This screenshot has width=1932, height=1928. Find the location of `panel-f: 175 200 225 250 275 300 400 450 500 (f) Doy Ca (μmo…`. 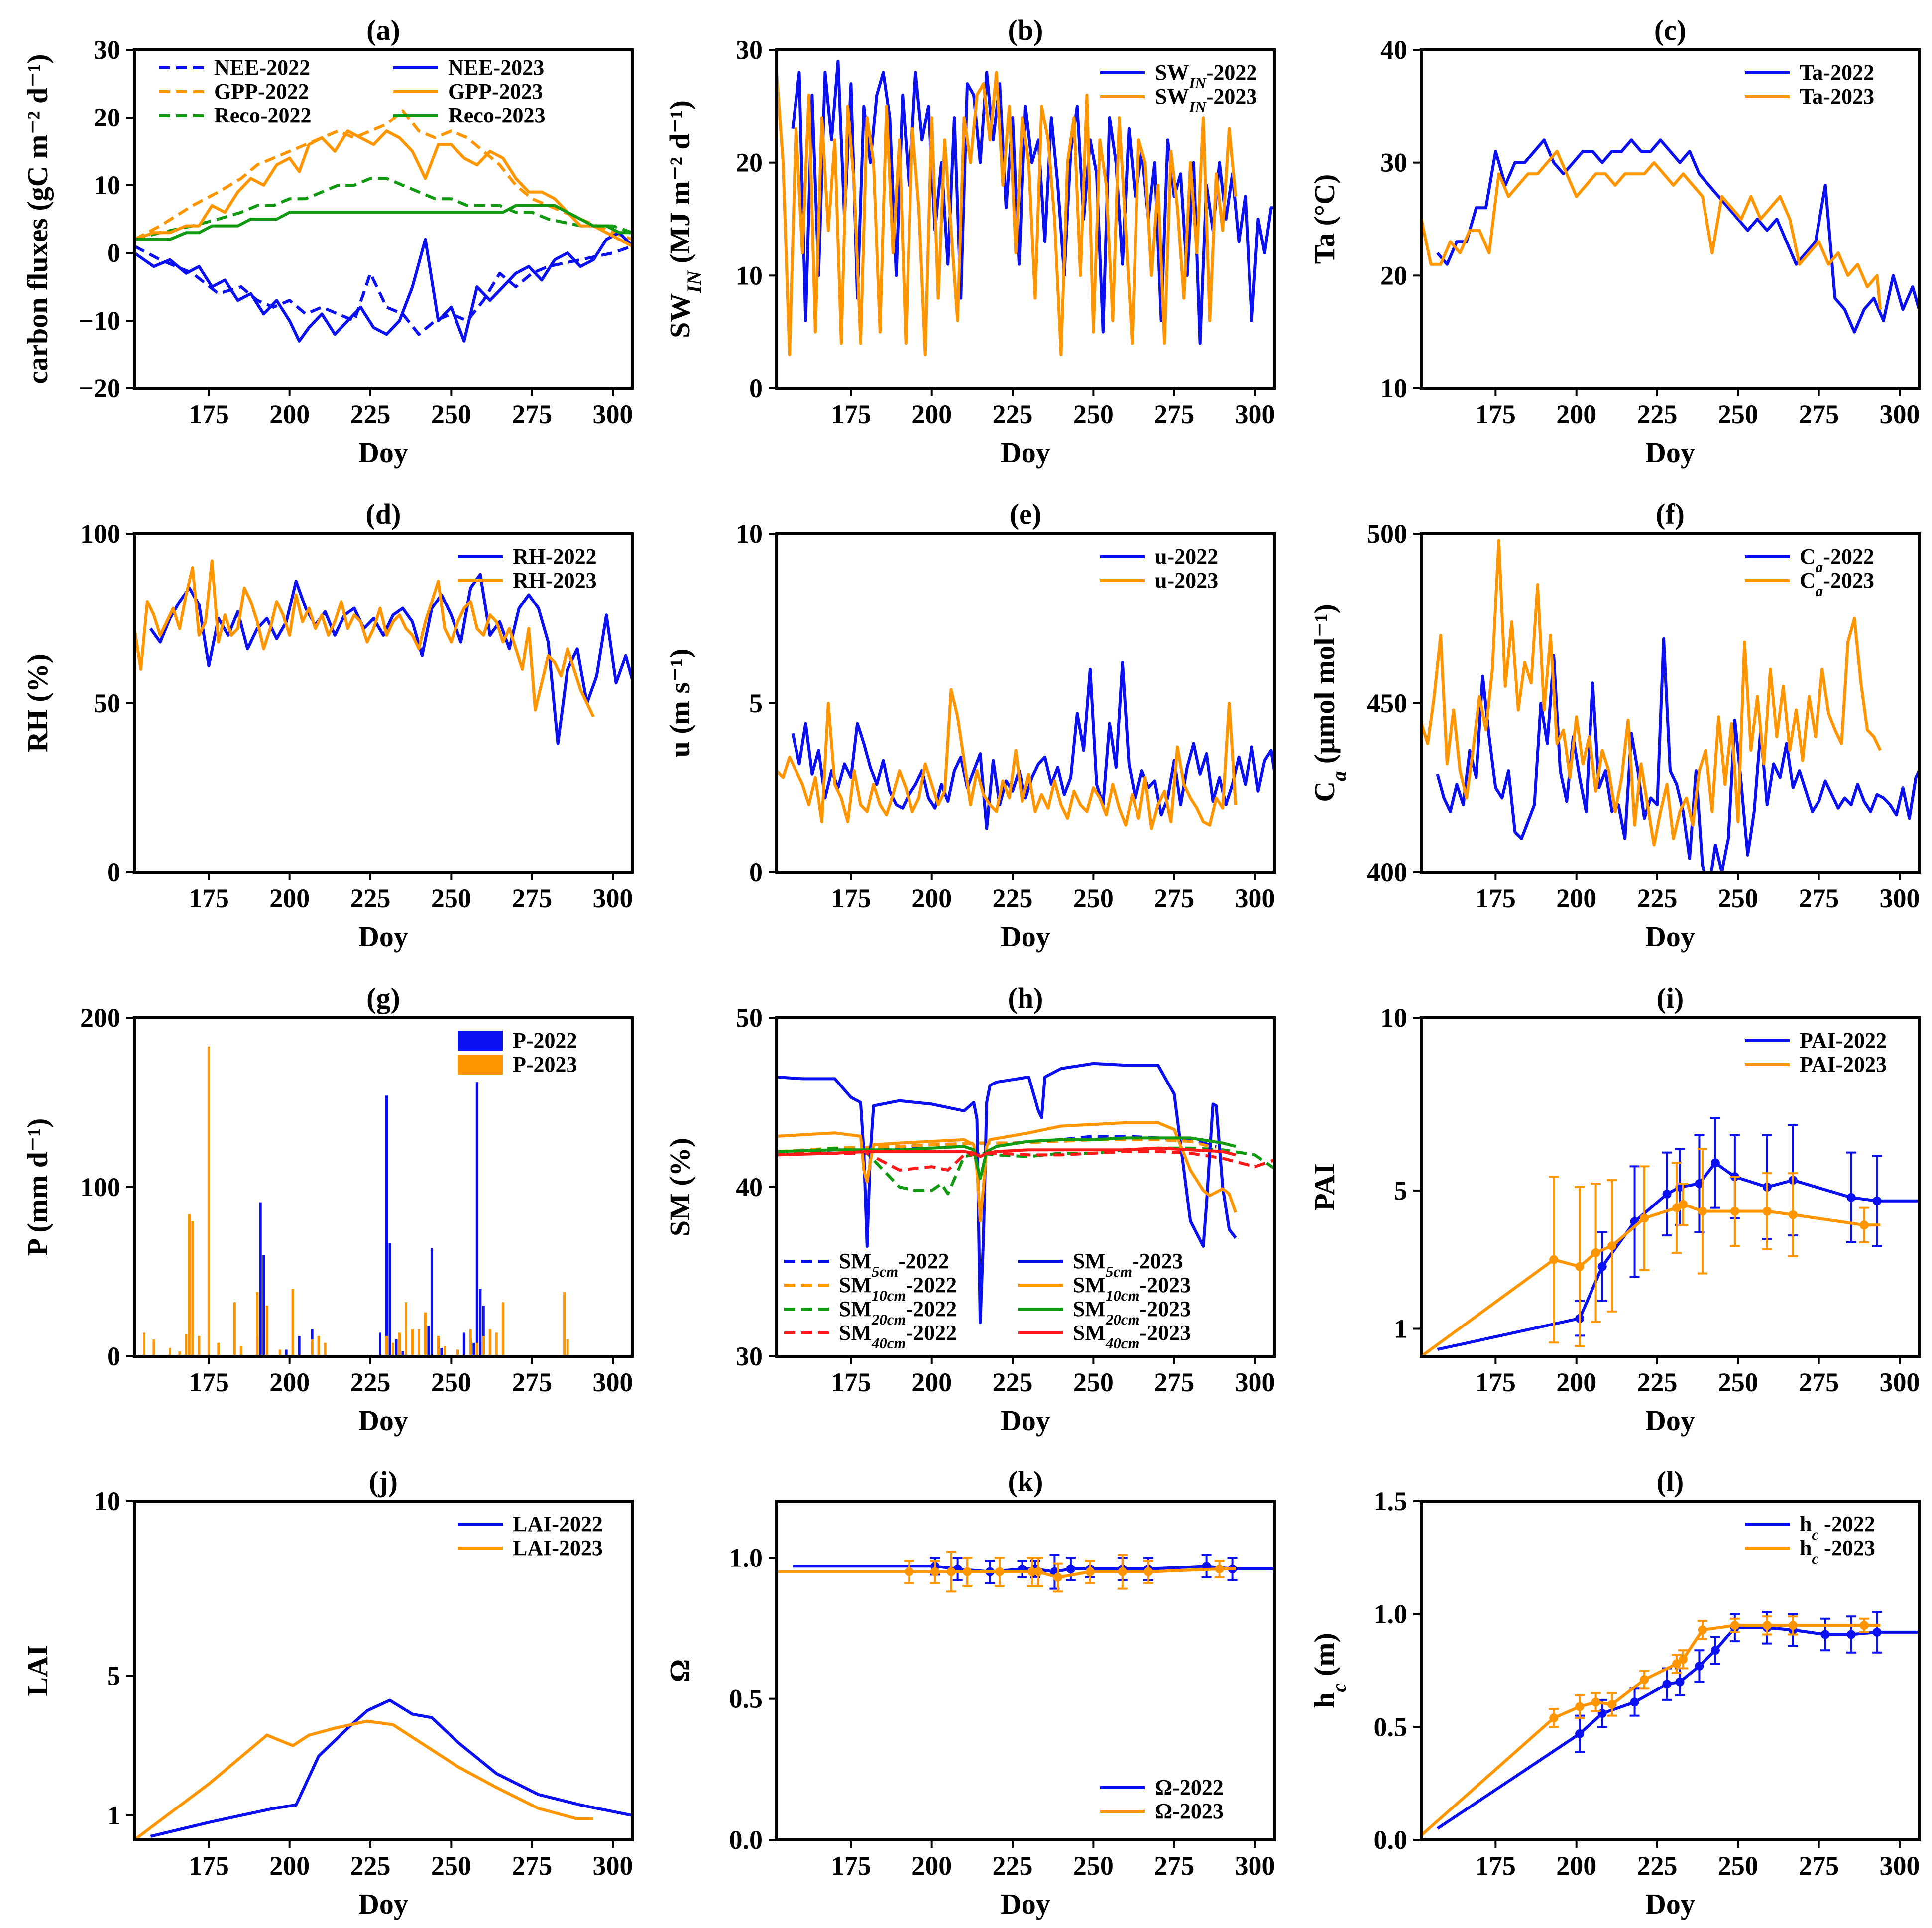

panel-f: 175 200 225 250 275 300 400 450 500 (f) Doy Ca (μmo… is located at coordinates (1614, 725).